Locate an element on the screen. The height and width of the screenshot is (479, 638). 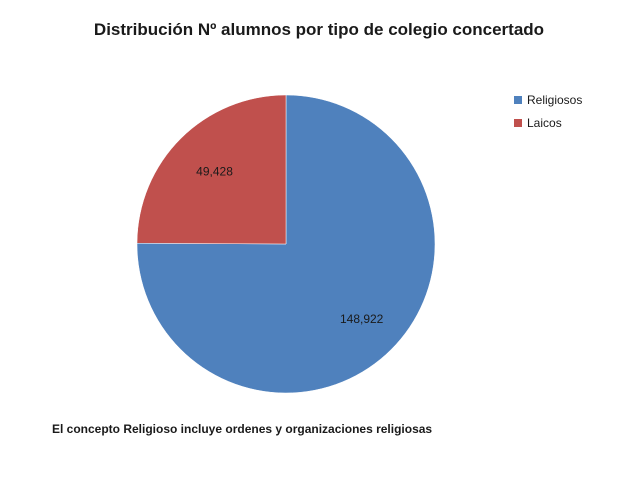
legend-item-religiosos: Religiosos is located at coordinates (548, 99).